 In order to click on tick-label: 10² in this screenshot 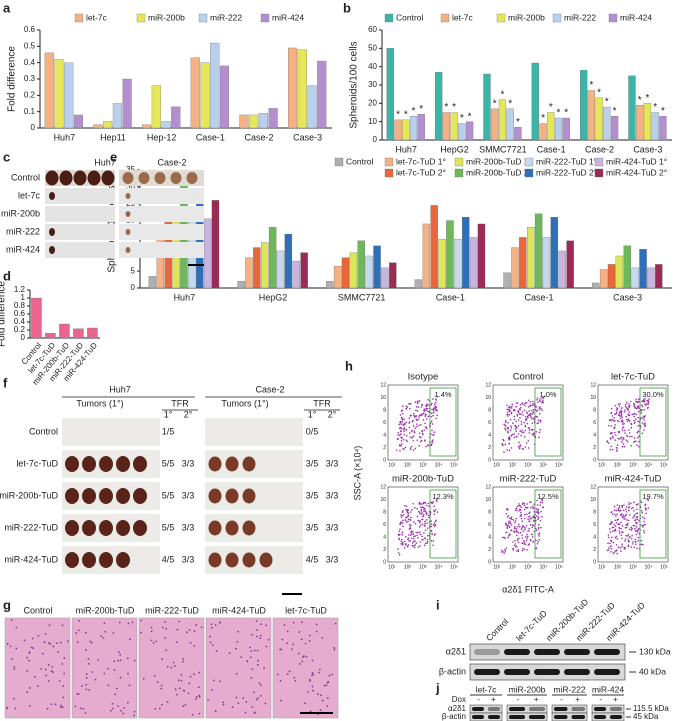, I will do `click(618, 567)`.